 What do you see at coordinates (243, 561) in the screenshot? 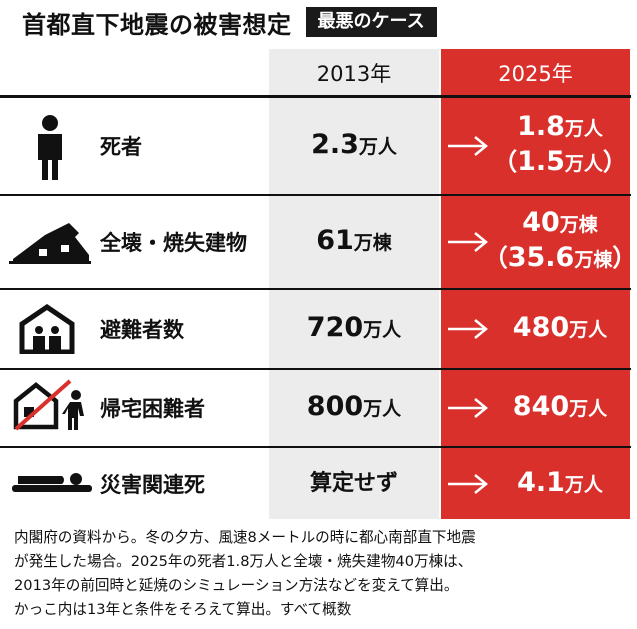
I see `note-line: が発生した場合。2025年の死者1.8万人と全壊・焼失建物40万棟は、` at bounding box center [243, 561].